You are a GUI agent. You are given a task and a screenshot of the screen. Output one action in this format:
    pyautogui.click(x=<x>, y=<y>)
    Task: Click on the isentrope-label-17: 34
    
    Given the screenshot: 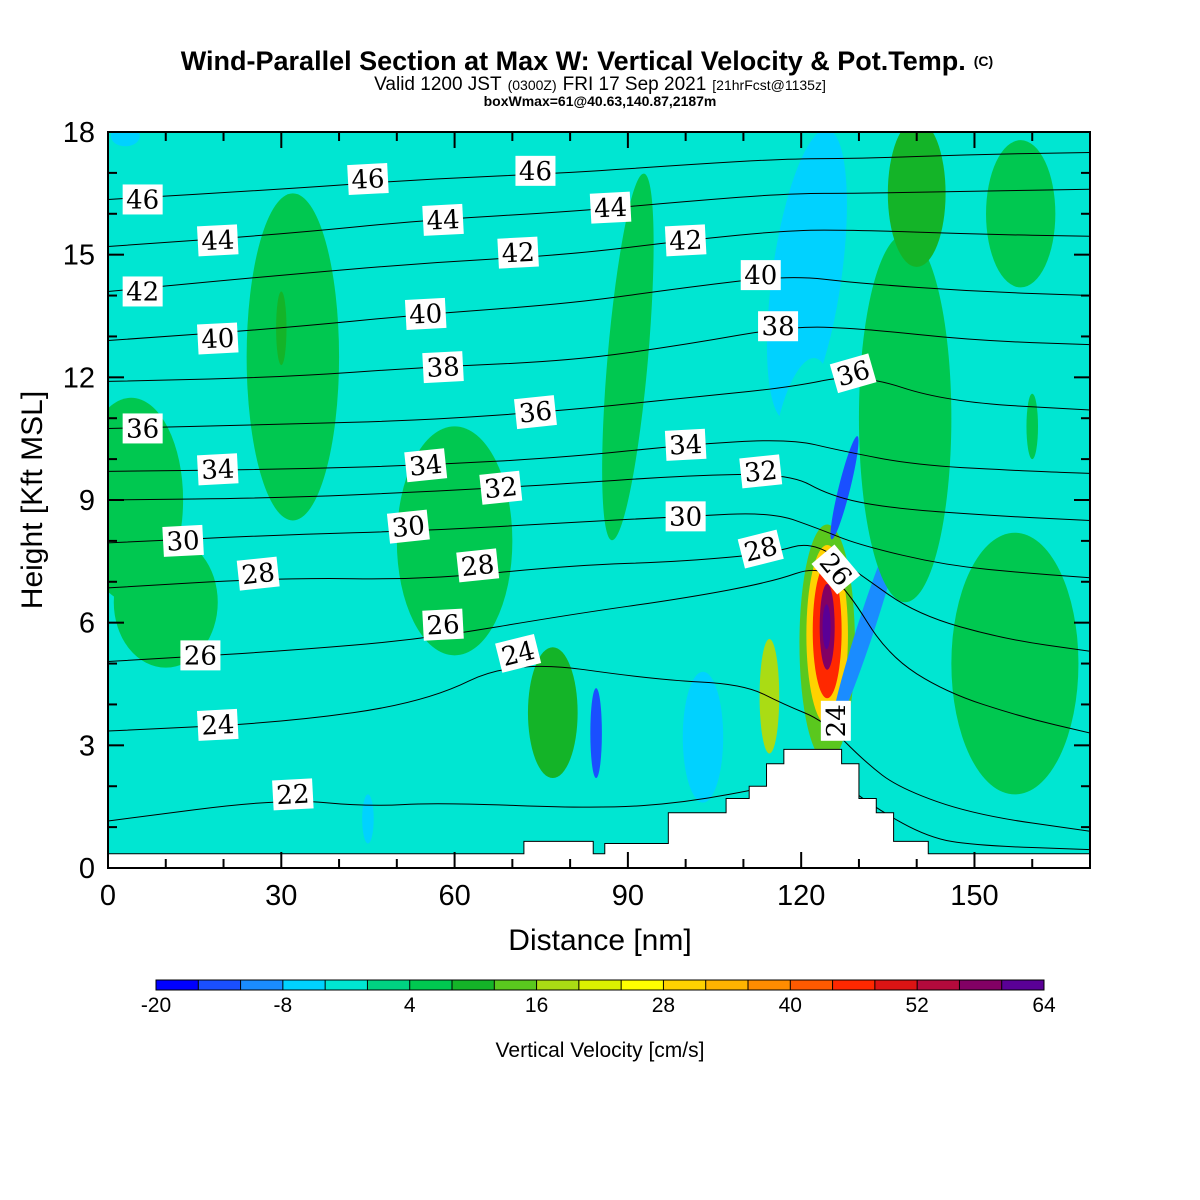 What is the action you would take?
    pyautogui.click(x=217, y=469)
    